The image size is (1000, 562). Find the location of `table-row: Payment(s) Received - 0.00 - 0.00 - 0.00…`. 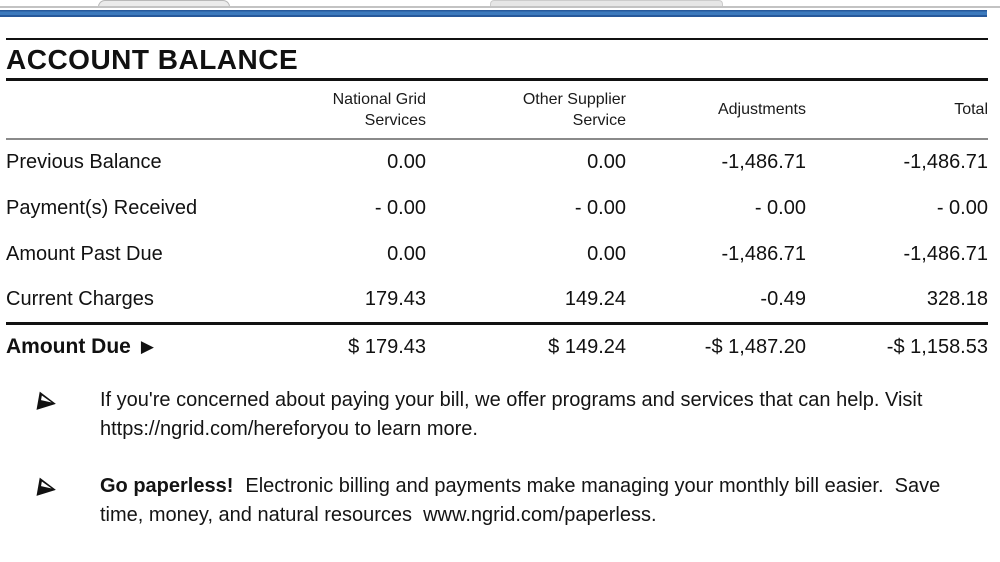

table-row: Payment(s) Received - 0.00 - 0.00 - 0.00… is located at coordinates (497, 208).